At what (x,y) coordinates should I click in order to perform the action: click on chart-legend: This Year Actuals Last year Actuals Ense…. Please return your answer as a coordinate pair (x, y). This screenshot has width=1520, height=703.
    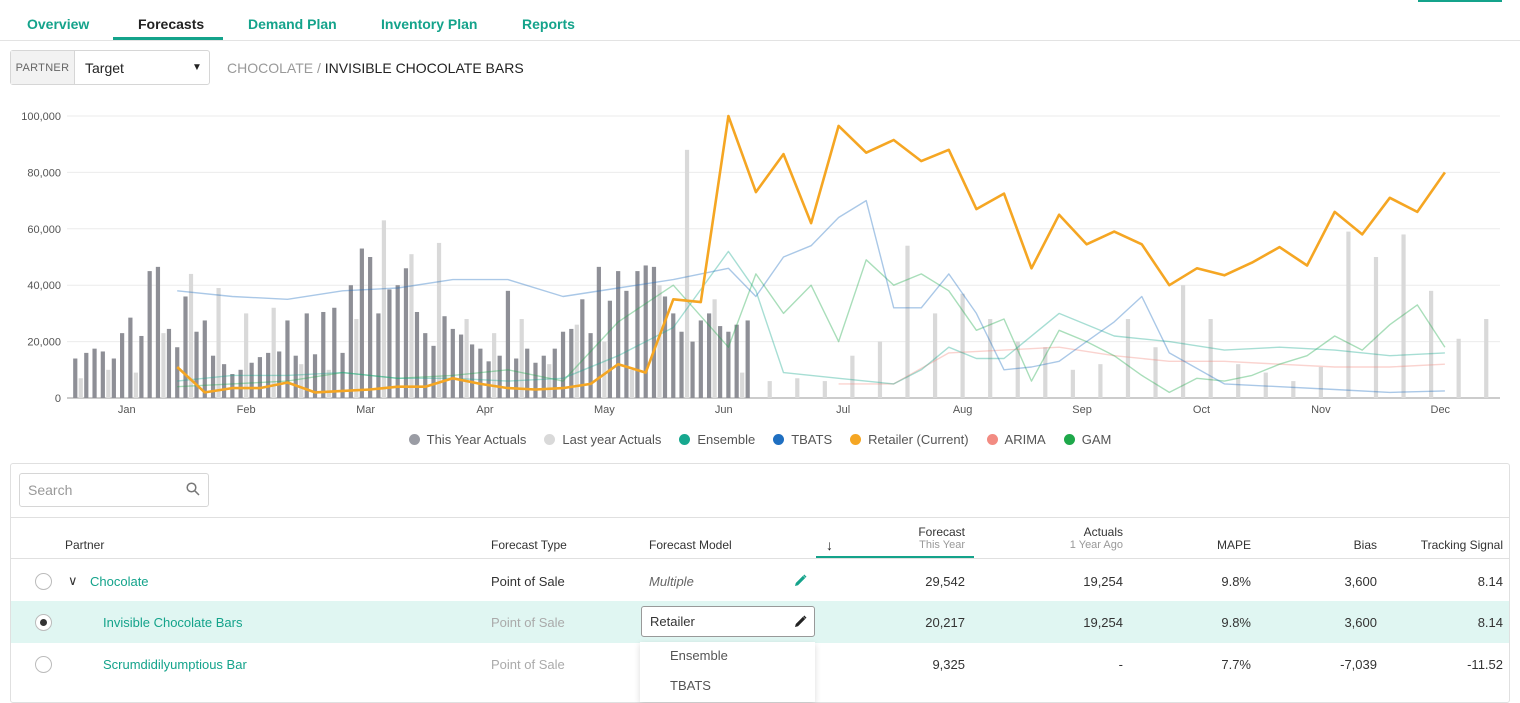
    Looking at the image, I should click on (760, 439).